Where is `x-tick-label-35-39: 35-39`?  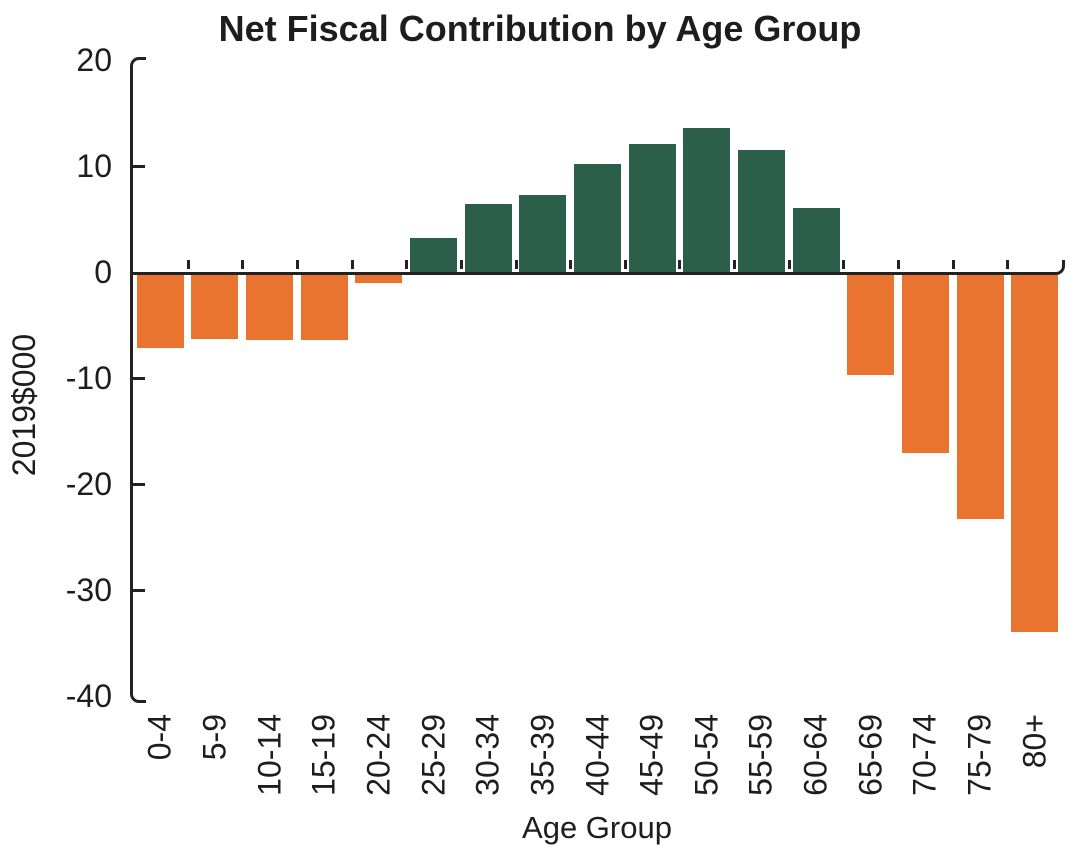
x-tick-label-35-39: 35-39 is located at coordinates (542, 755).